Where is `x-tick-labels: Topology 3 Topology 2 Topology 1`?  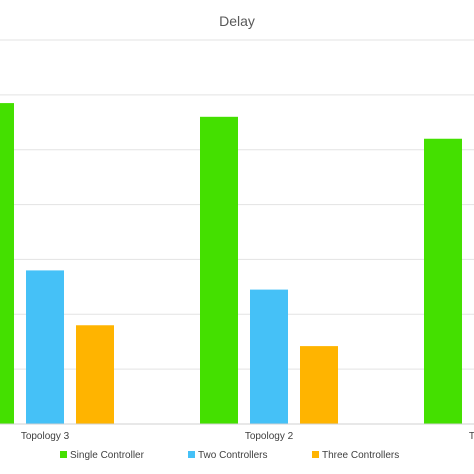
x-tick-labels: Topology 3 Topology 2 Topology 1 is located at coordinates (247, 436).